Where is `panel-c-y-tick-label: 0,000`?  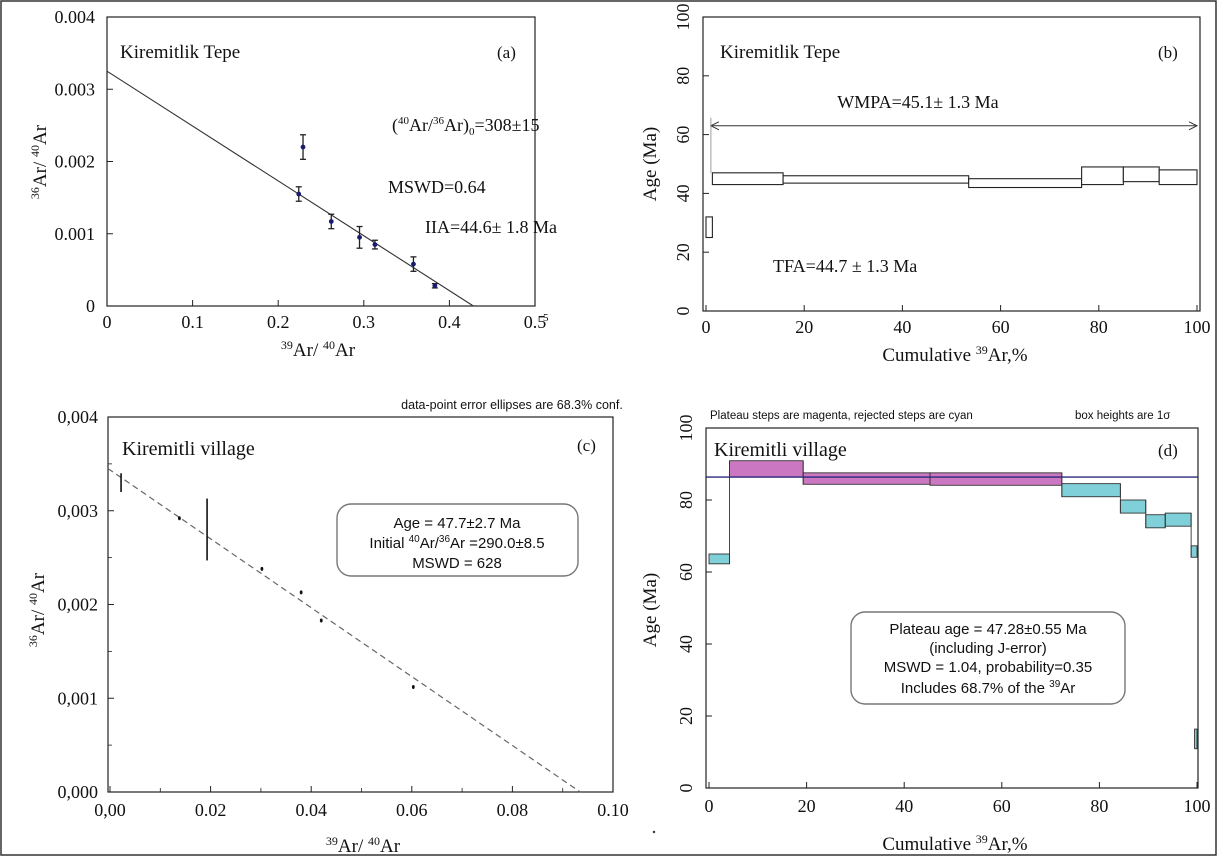
panel-c-y-tick-label: 0,000 is located at coordinates (78, 792).